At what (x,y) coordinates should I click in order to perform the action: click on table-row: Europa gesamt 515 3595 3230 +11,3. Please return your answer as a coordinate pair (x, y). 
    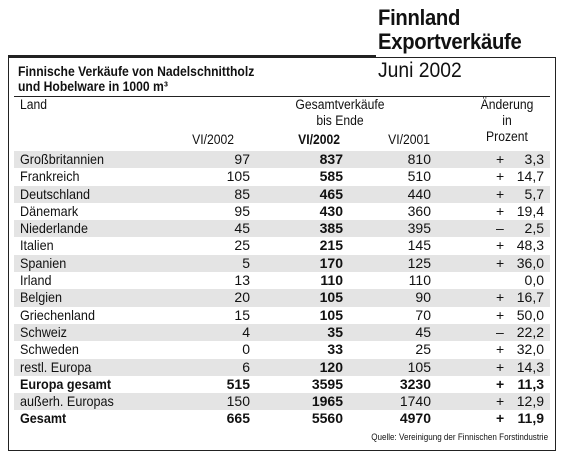
    Looking at the image, I should click on (282, 384).